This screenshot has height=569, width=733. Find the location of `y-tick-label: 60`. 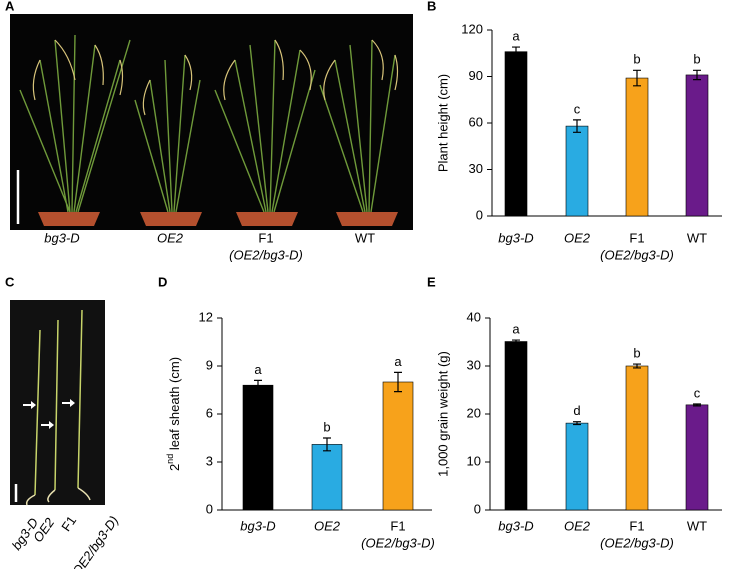

y-tick-label: 60 is located at coordinates (476, 121).